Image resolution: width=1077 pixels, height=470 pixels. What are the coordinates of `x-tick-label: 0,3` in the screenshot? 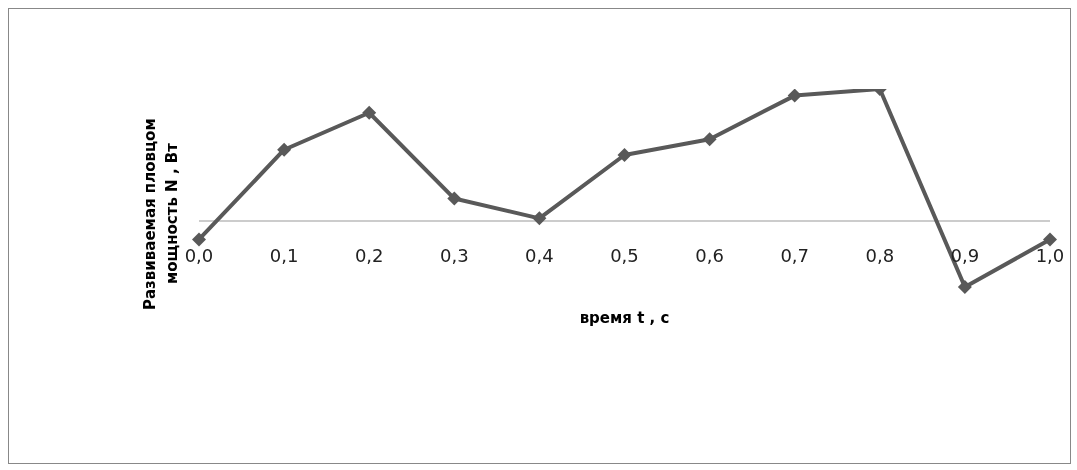 It's located at (454, 255).